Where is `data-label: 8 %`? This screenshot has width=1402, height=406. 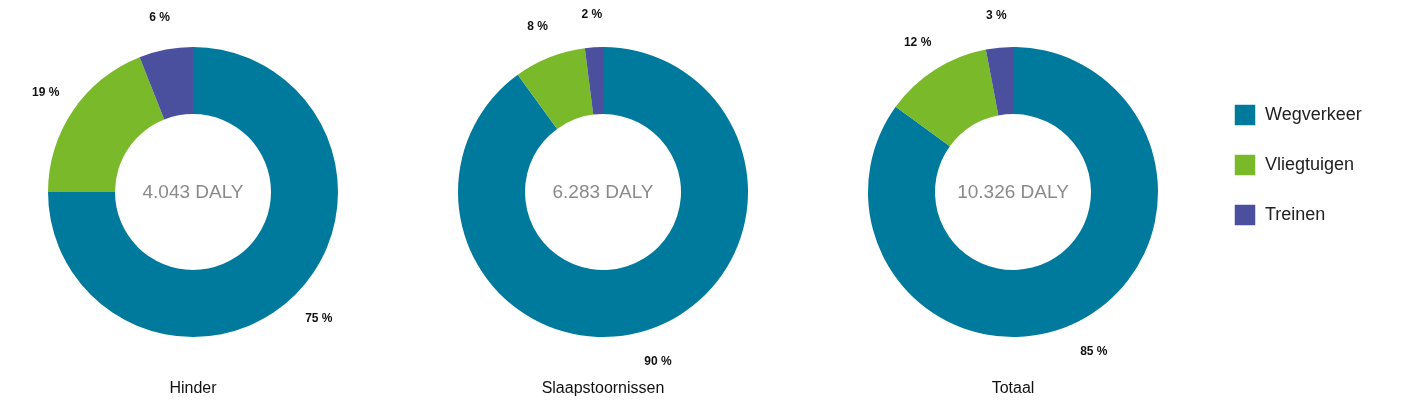 data-label: 8 % is located at coordinates (538, 26).